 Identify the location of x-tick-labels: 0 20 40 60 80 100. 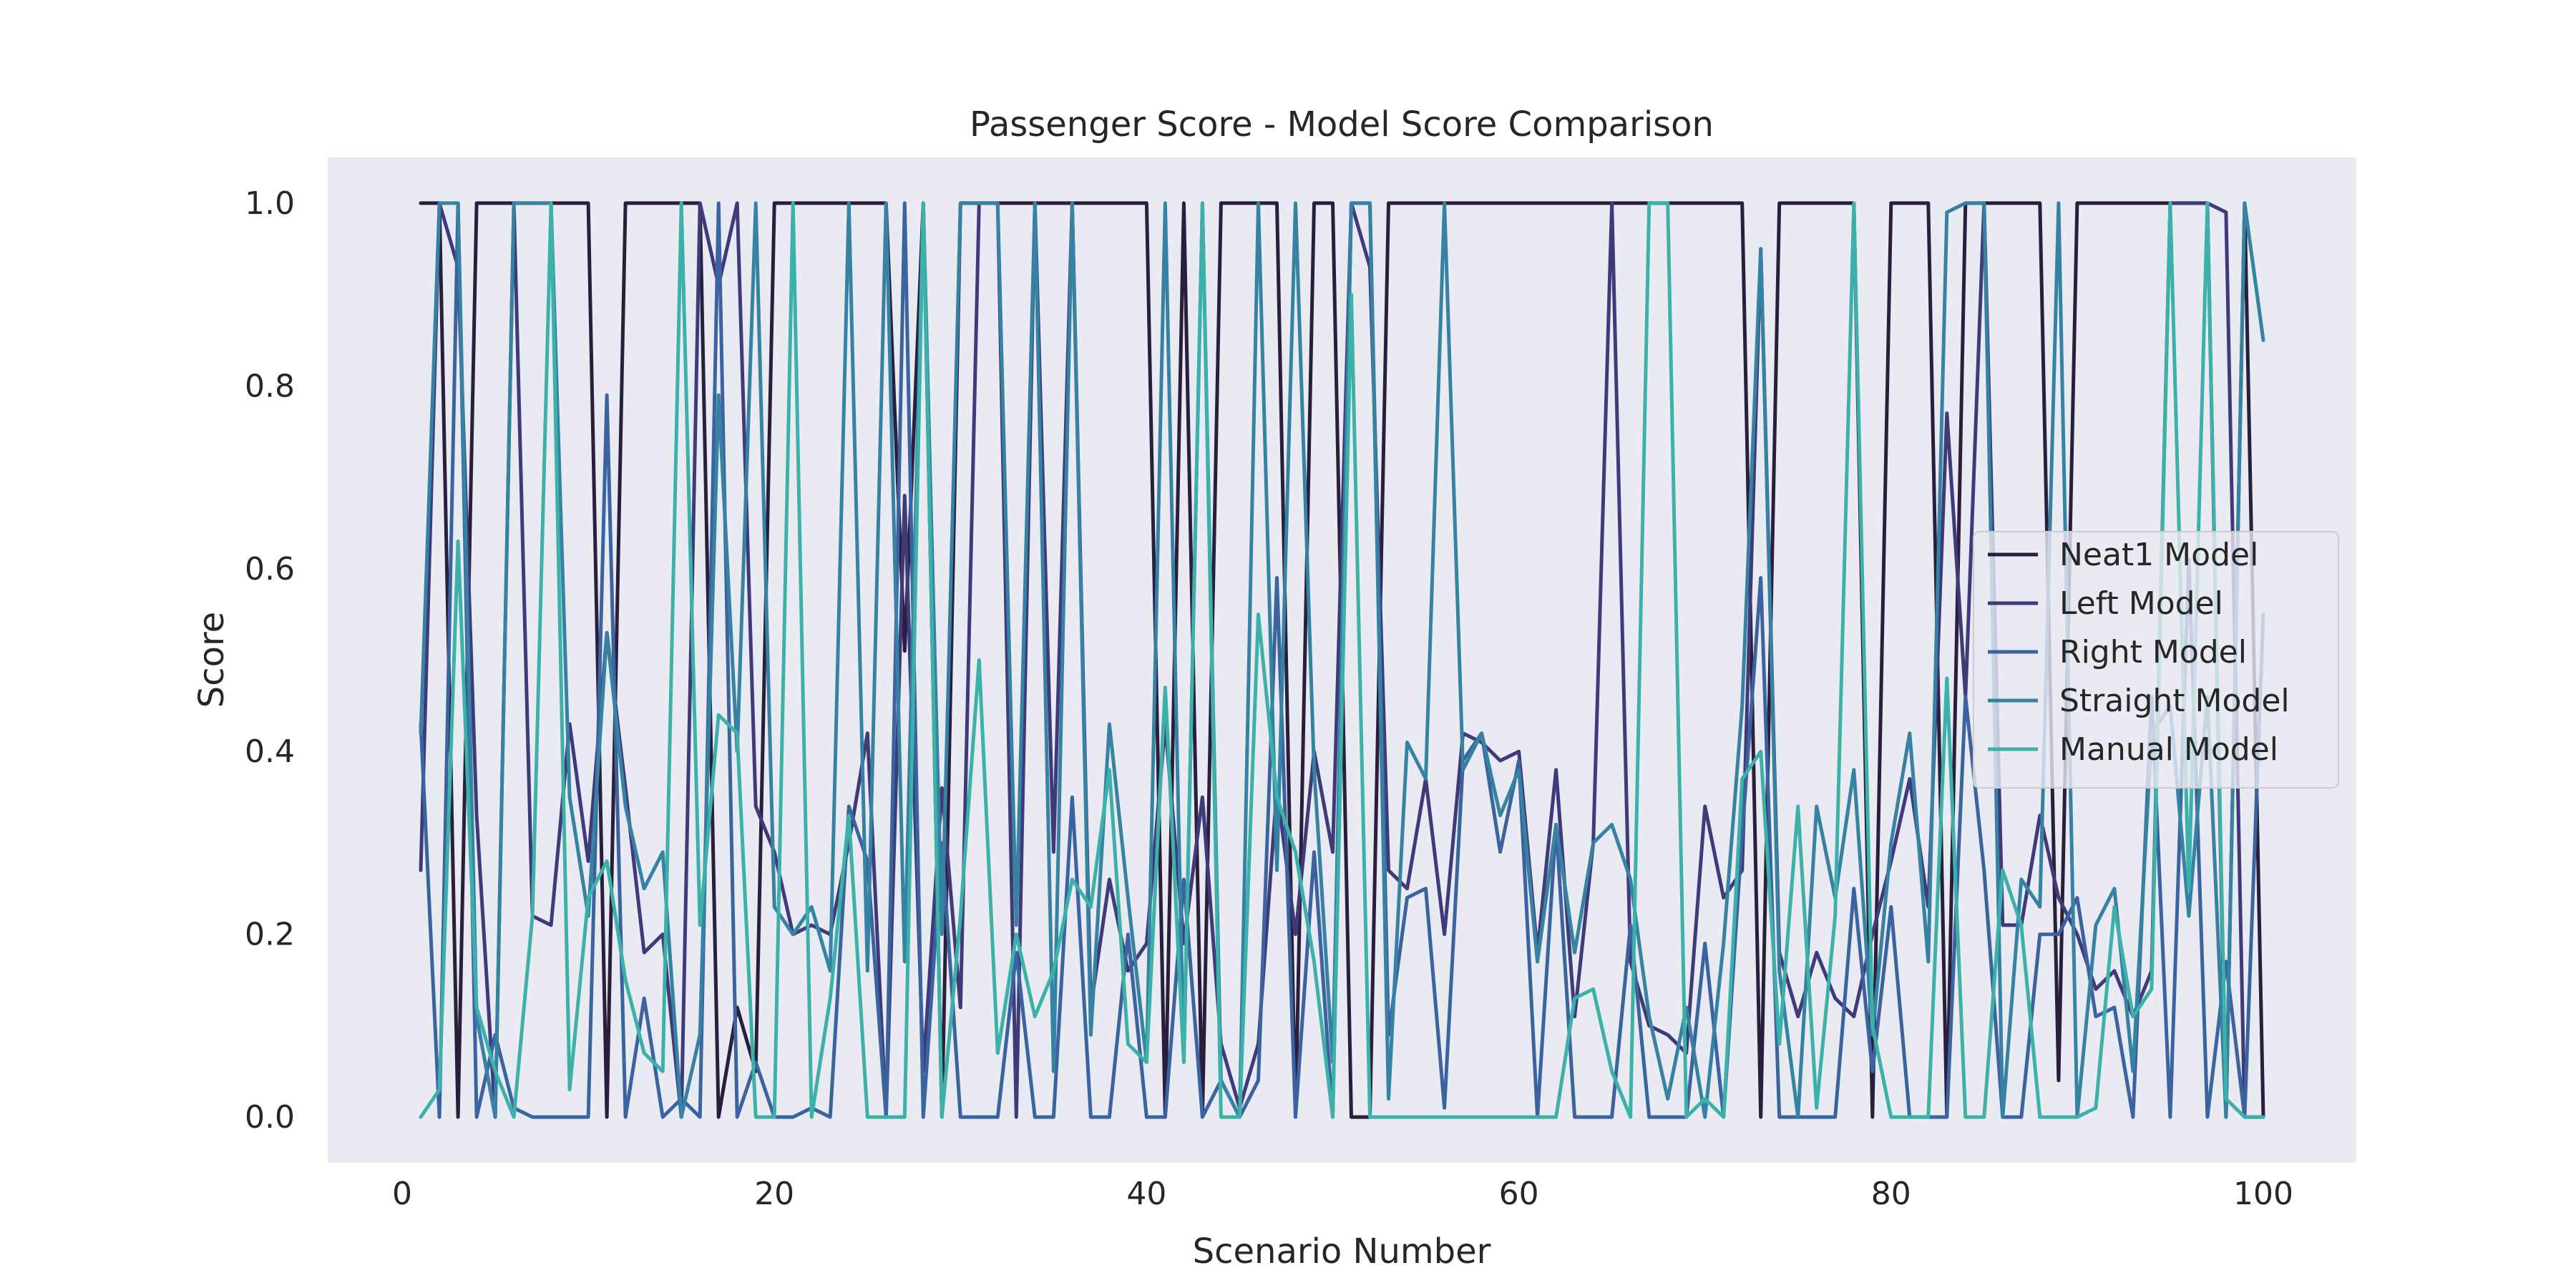
(1342, 1194).